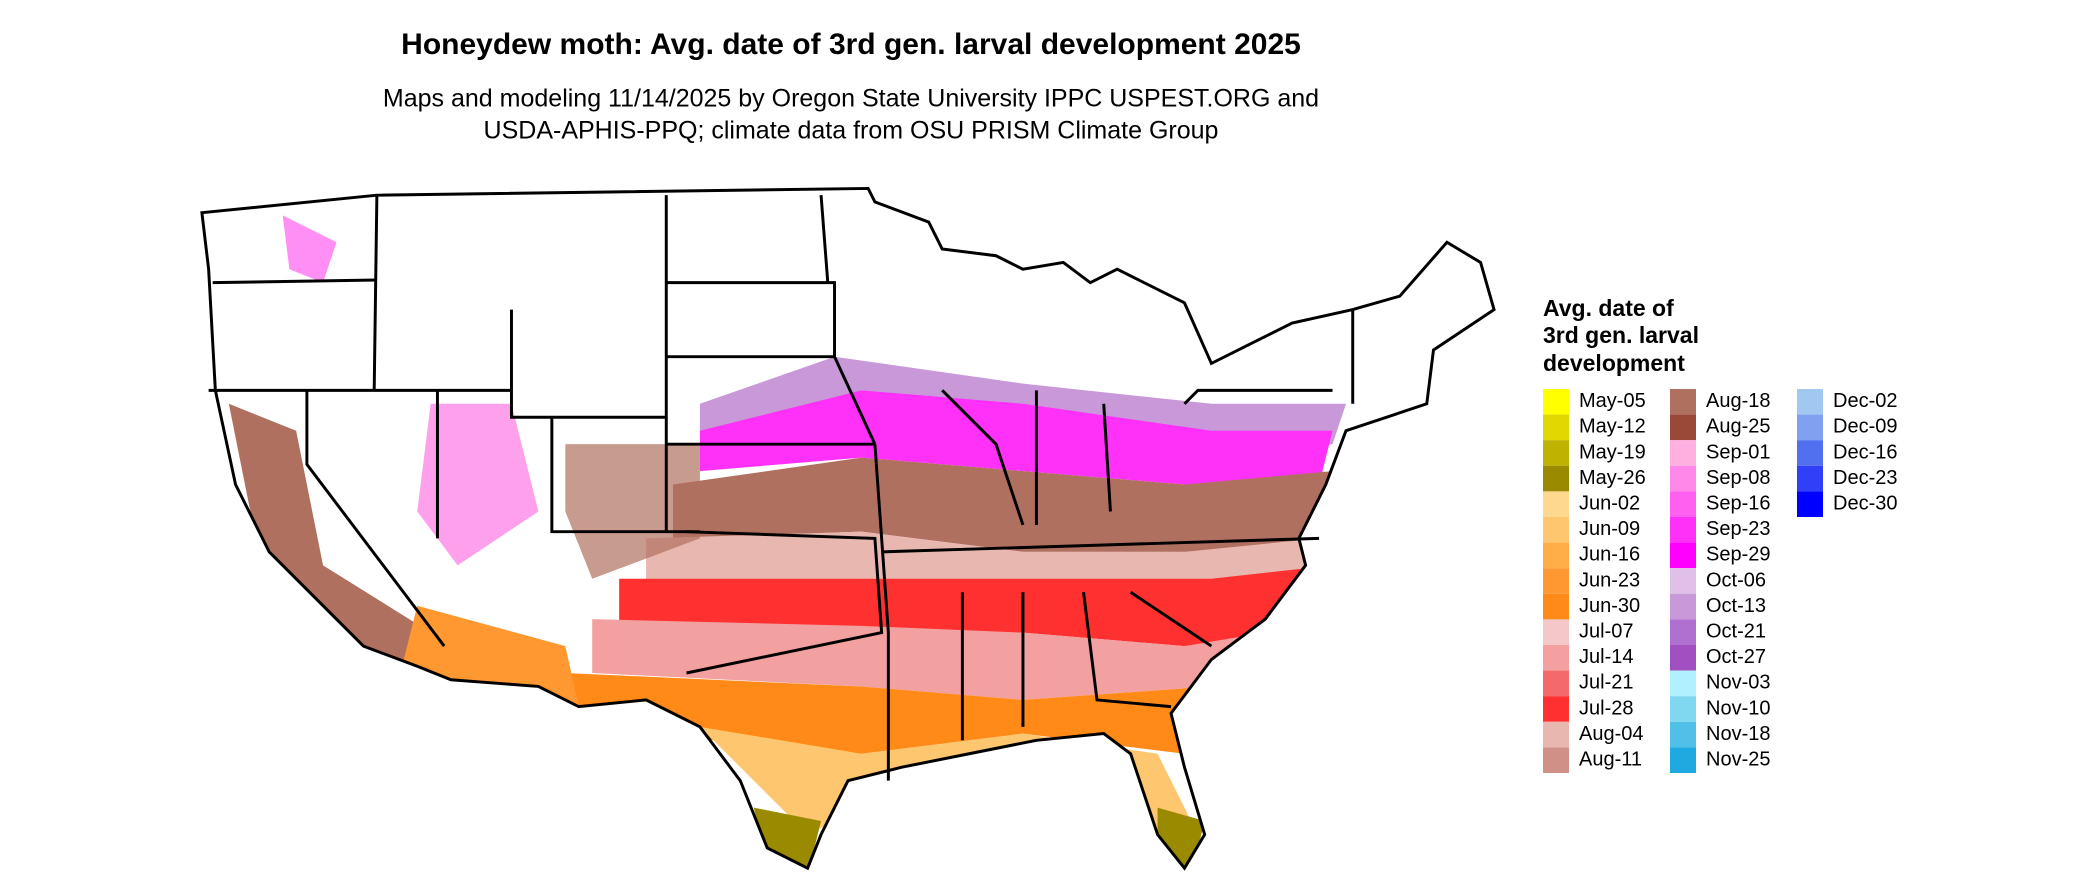  What do you see at coordinates (1738, 759) in the screenshot?
I see `legend-label: Nov-25` at bounding box center [1738, 759].